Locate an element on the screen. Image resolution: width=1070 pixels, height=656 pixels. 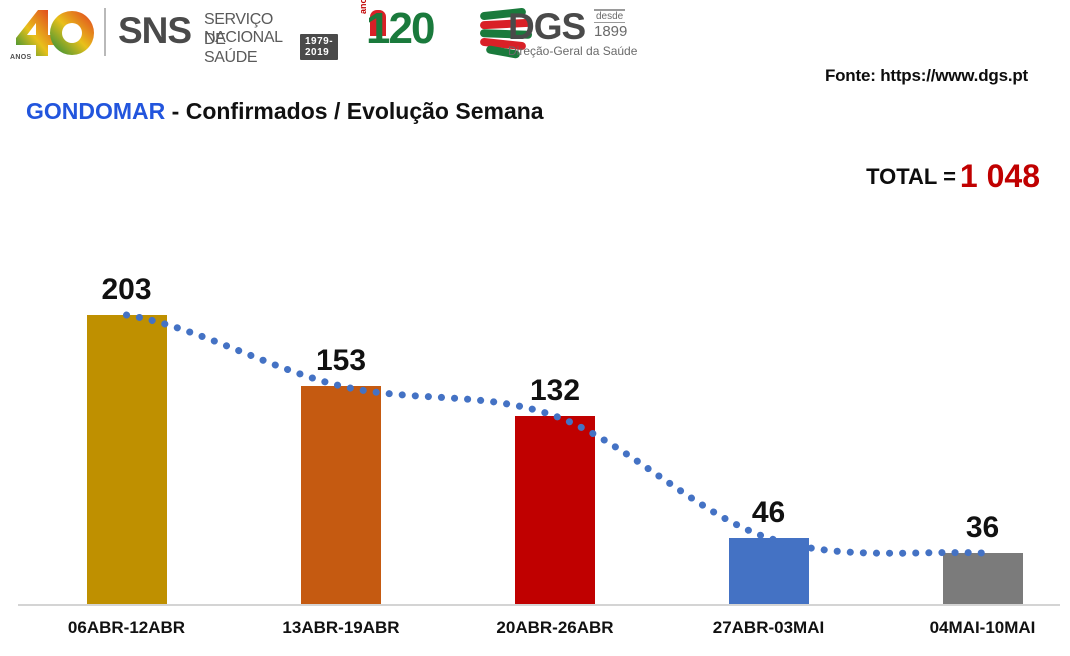
dgs-desde-label: desde is located at coordinates (610, 16).